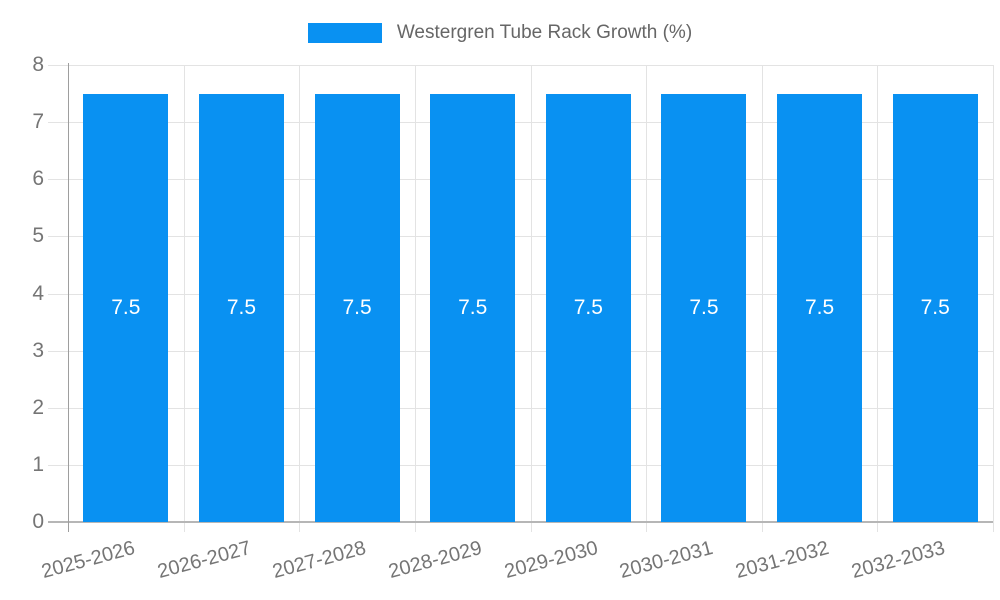  Describe the element at coordinates (38, 464) in the screenshot. I see `y-tick-label: 1` at that location.